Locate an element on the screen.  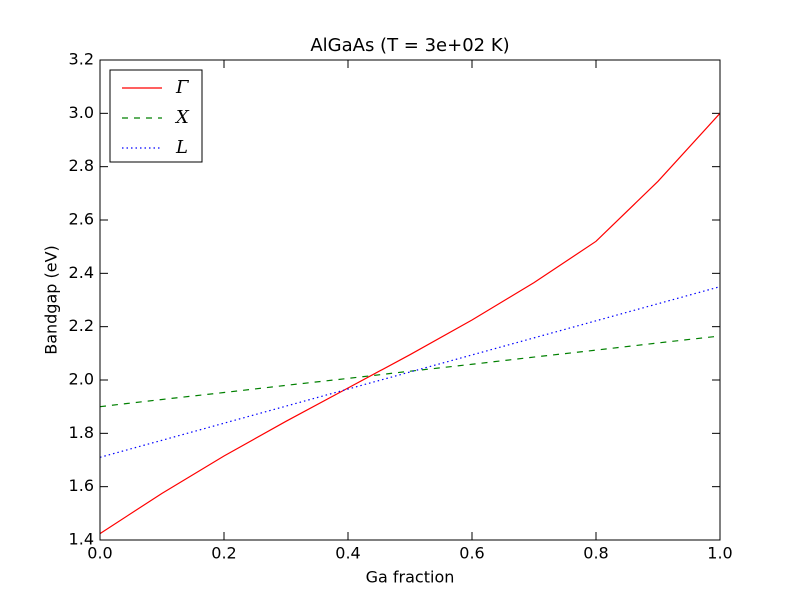
y-tick-label: 2.0 is located at coordinates (81, 379).